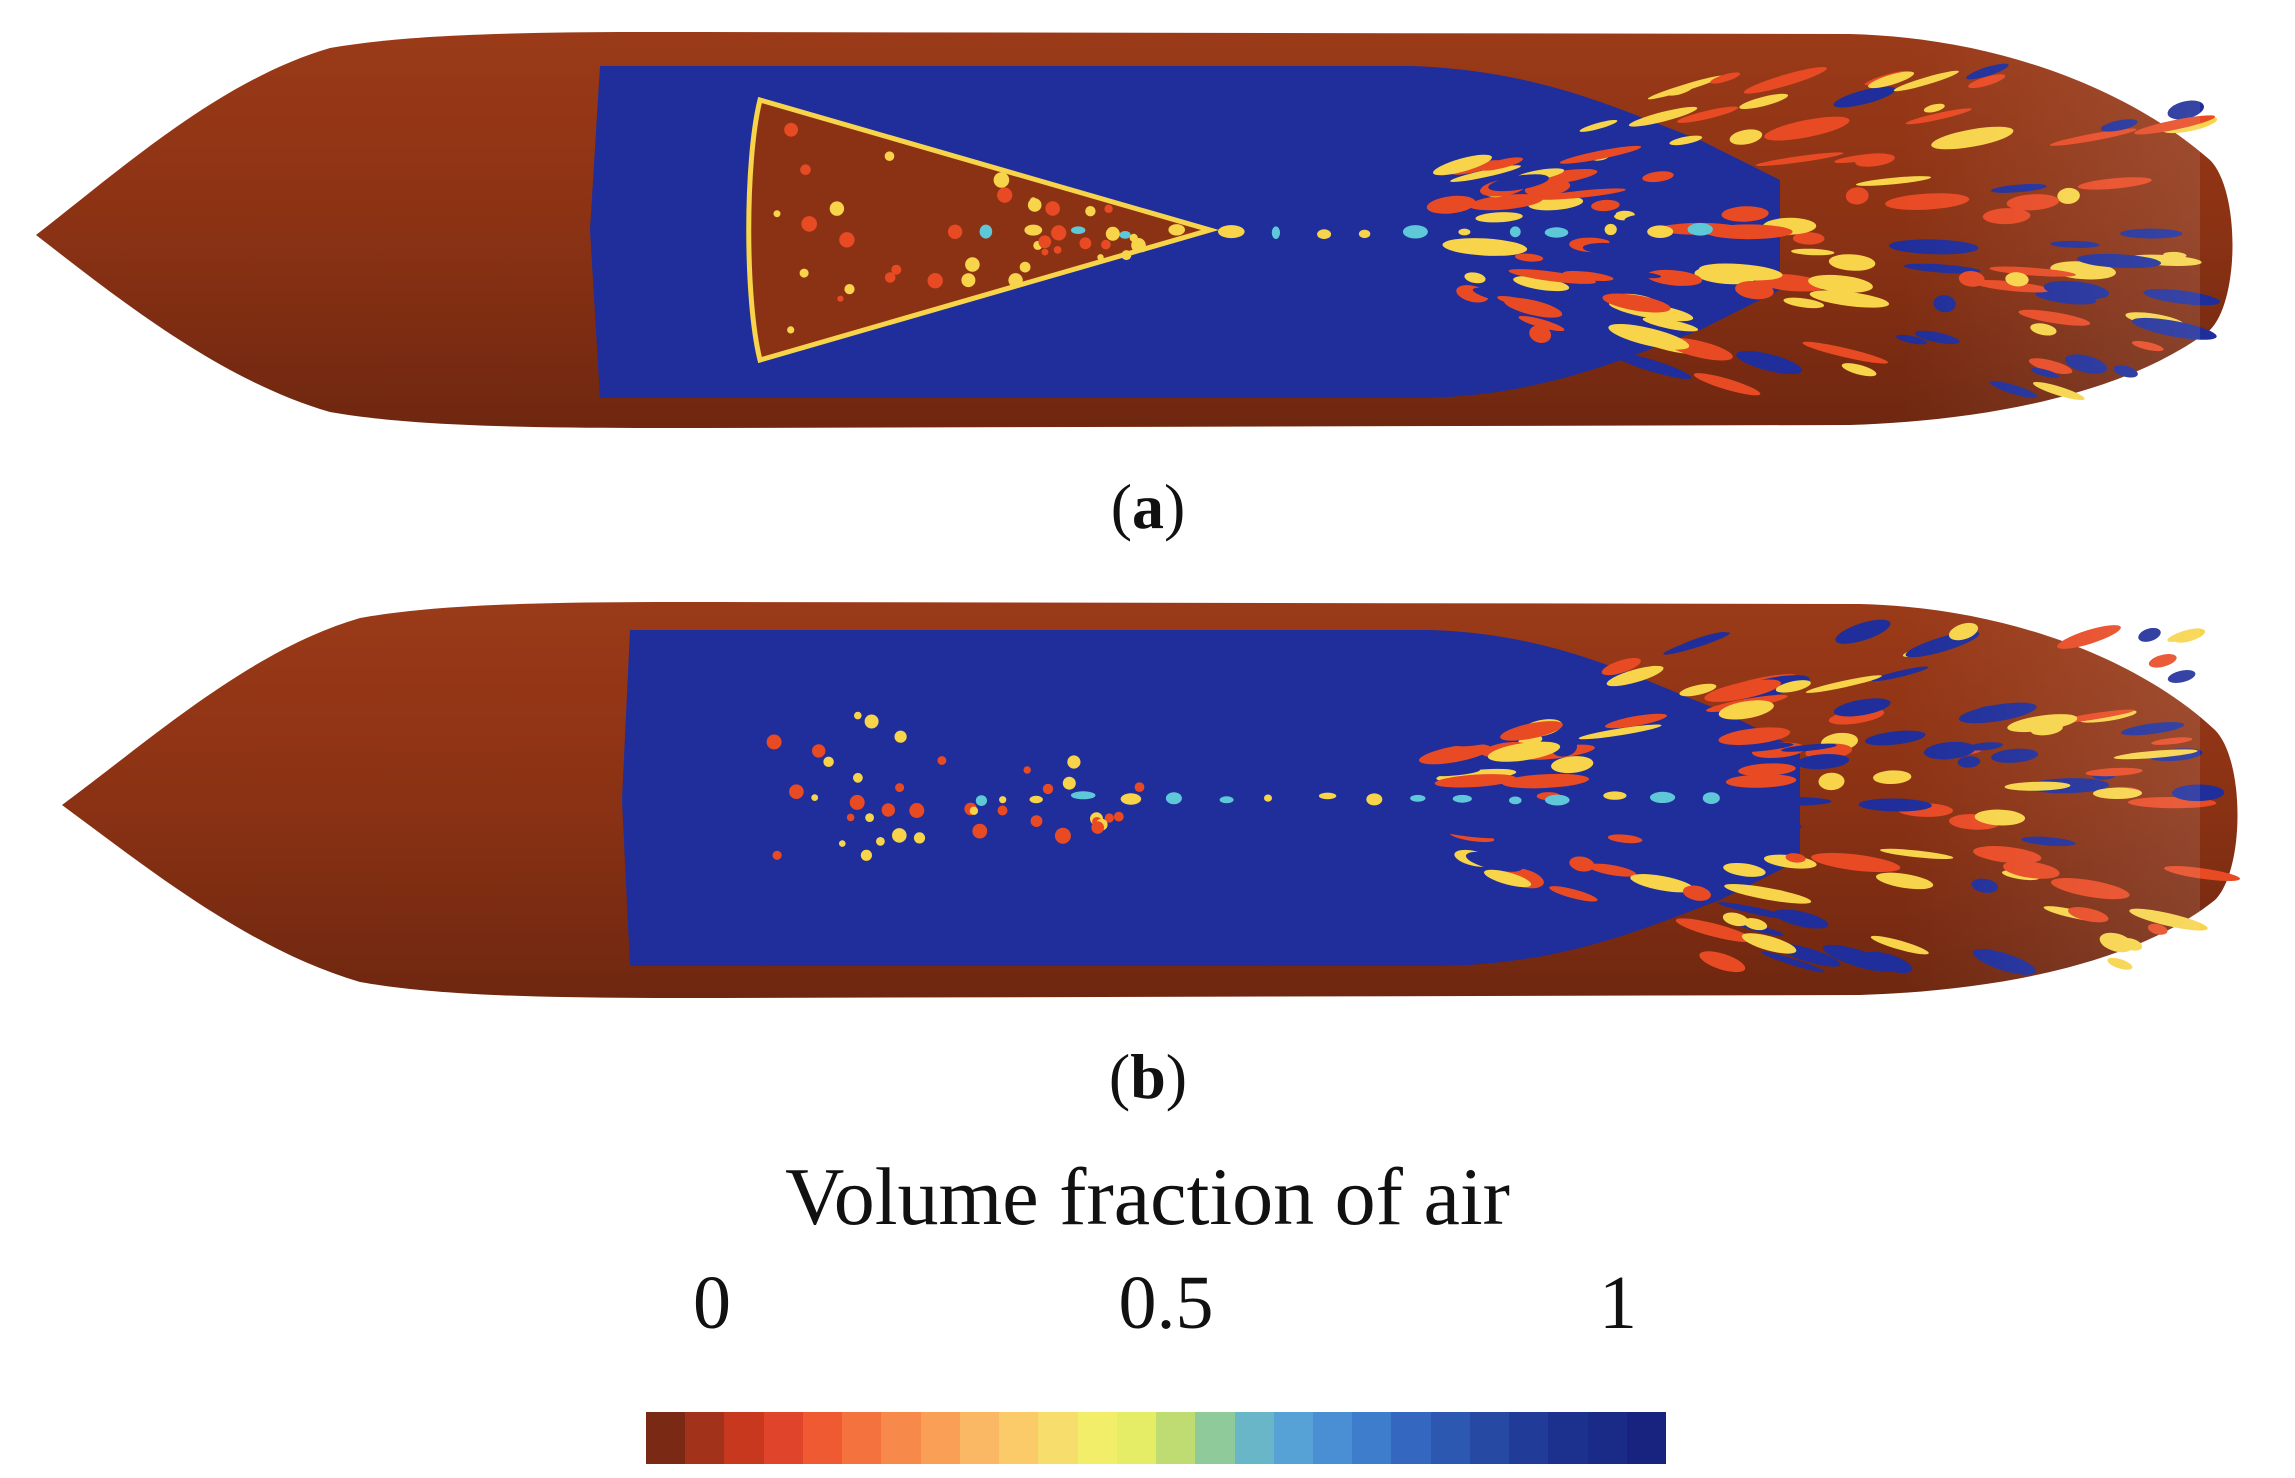  I want to click on caption-b: (b), so click(1148, 1076).